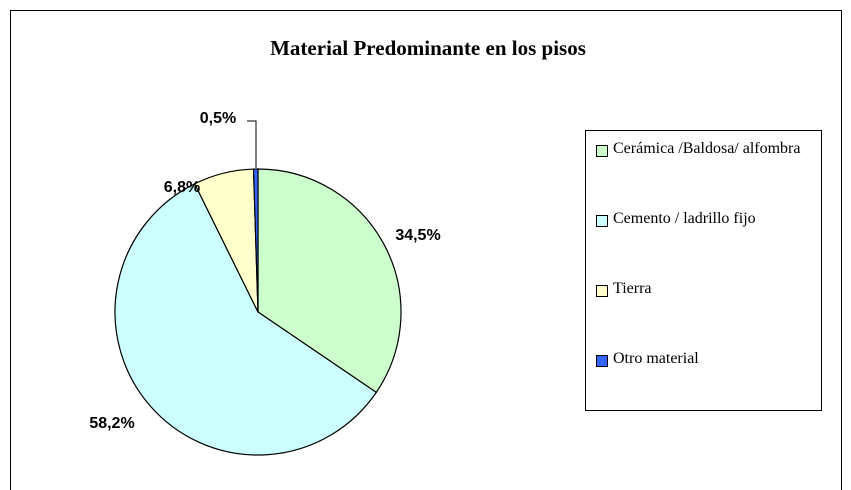 The image size is (851, 490). Describe the element at coordinates (417, 235) in the screenshot. I see `data-label: 34,5%` at that location.